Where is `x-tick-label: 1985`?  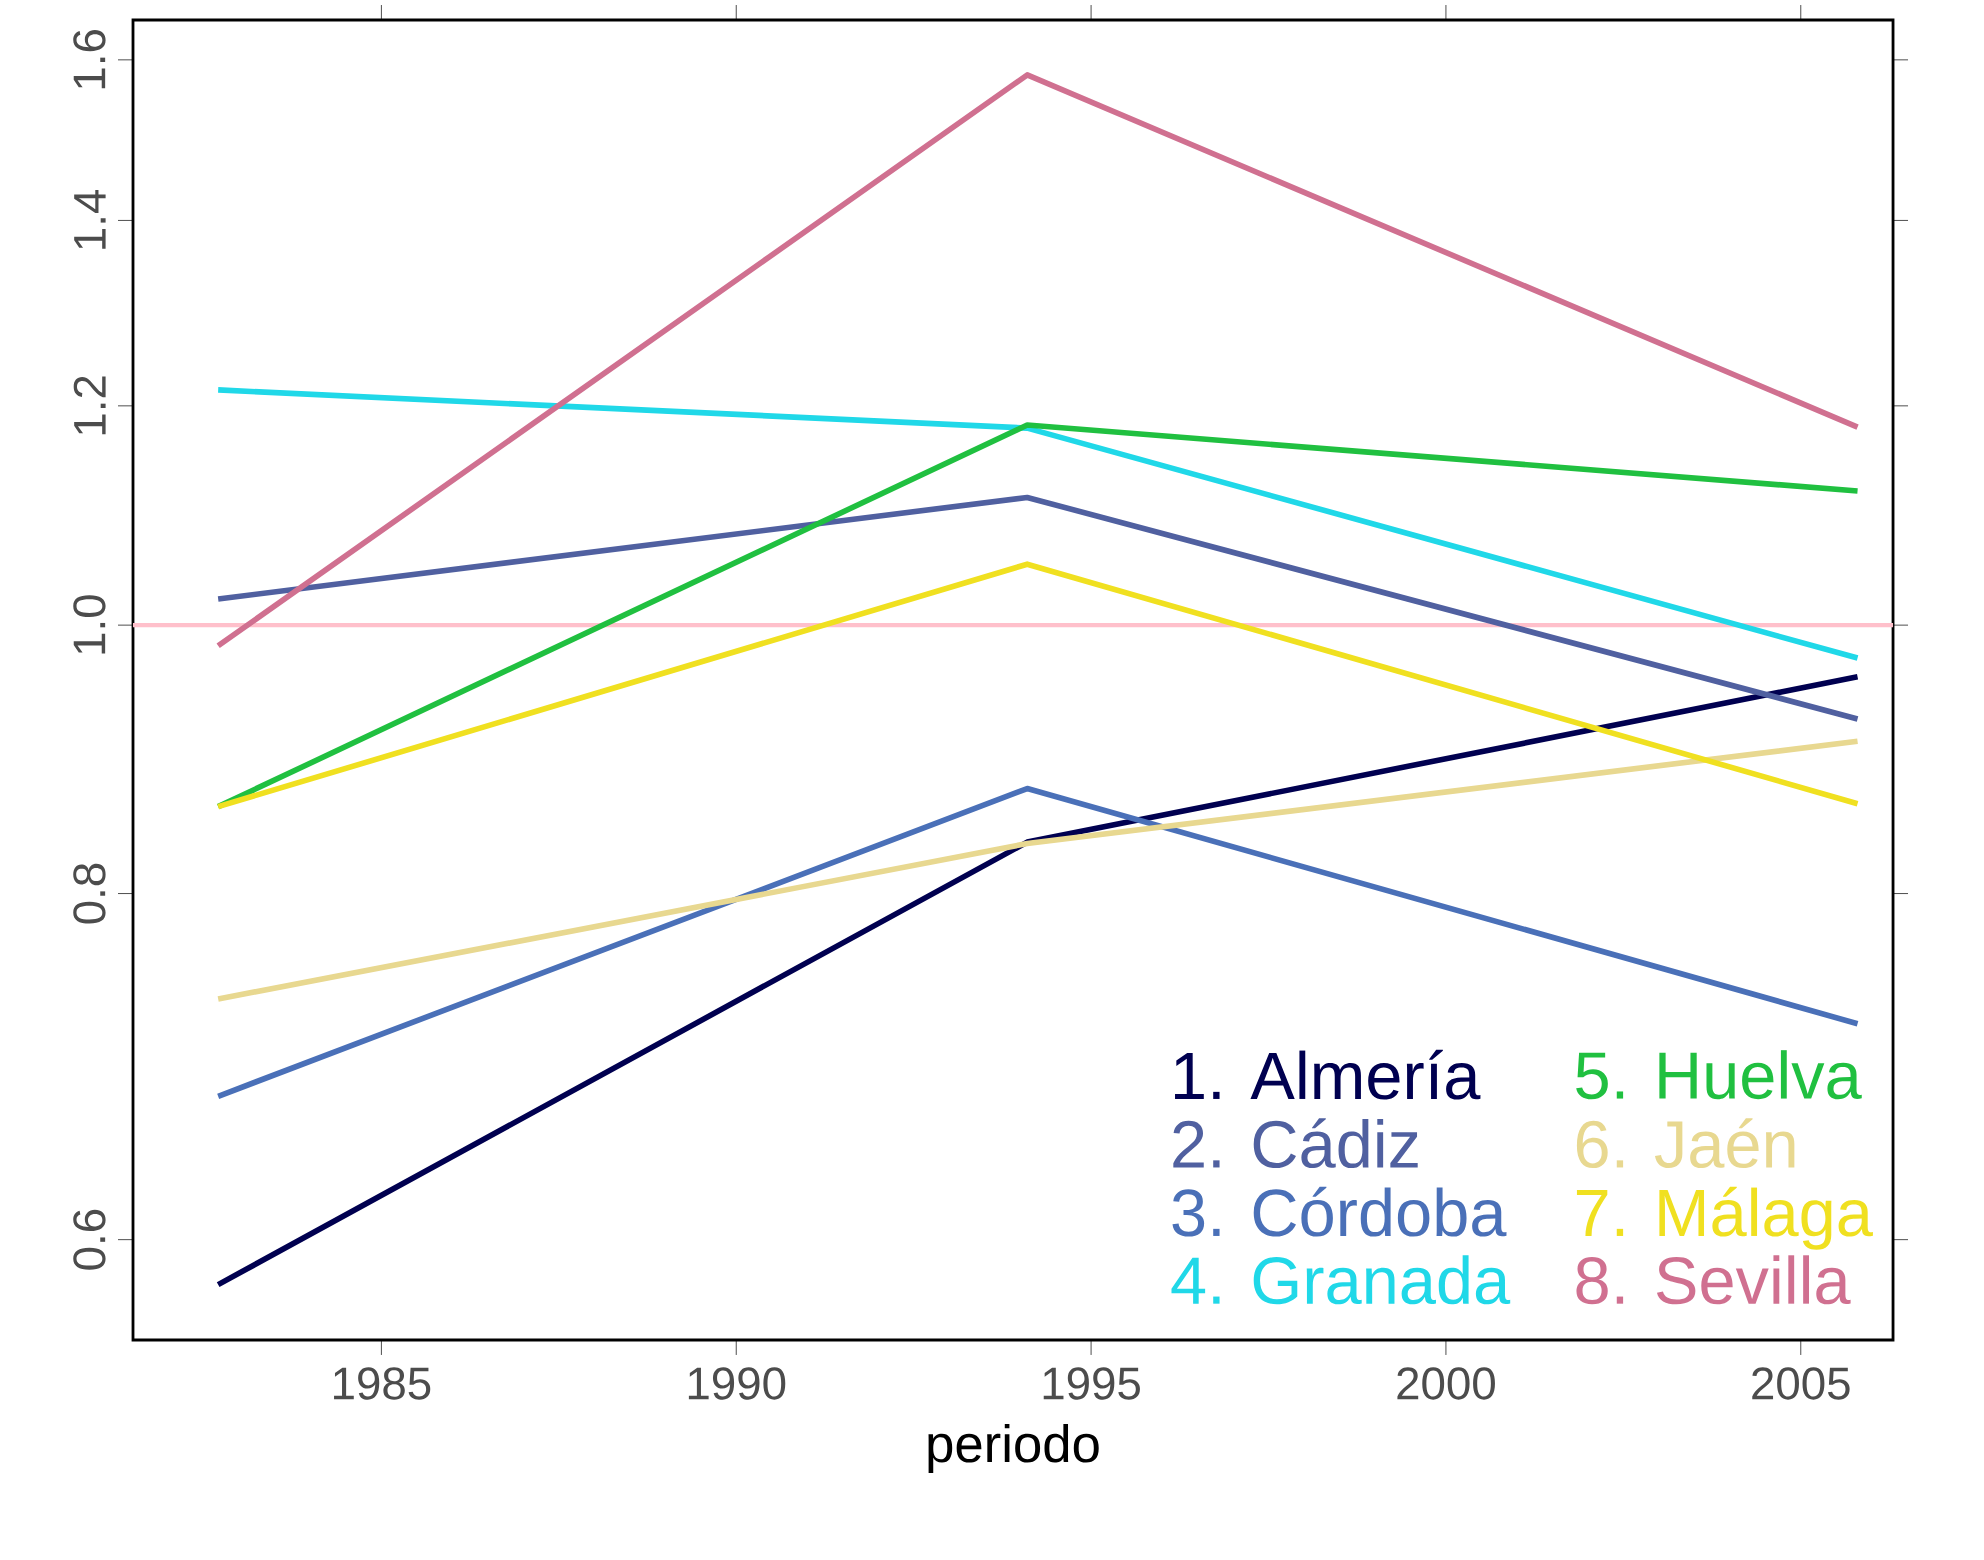 x-tick-label: 1985 is located at coordinates (382, 1383).